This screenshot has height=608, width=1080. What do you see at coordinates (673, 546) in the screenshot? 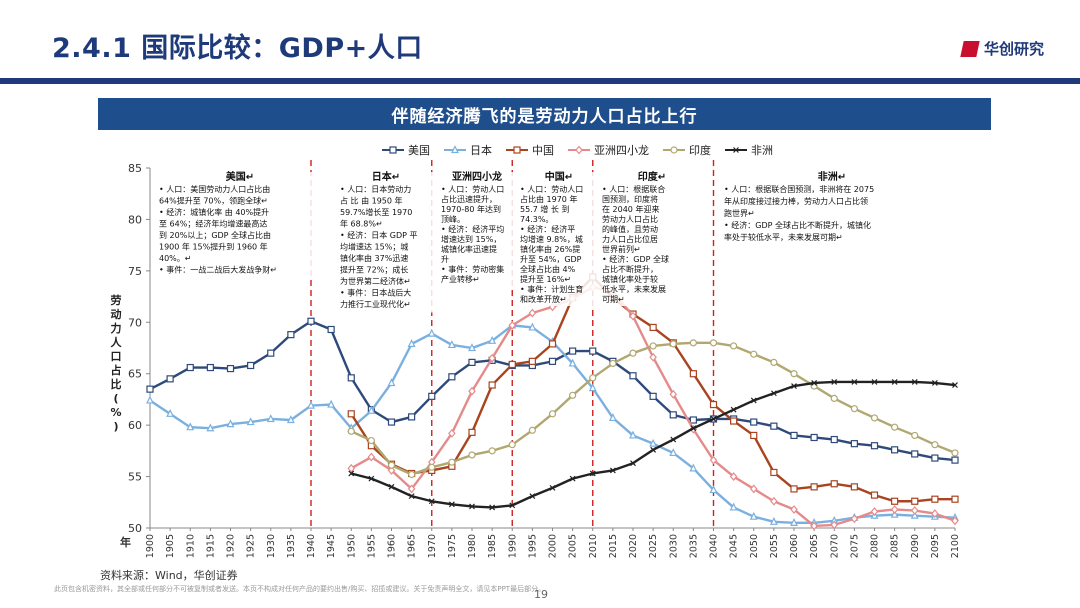
I see `x-tick-label: 2030` at bounding box center [673, 546].